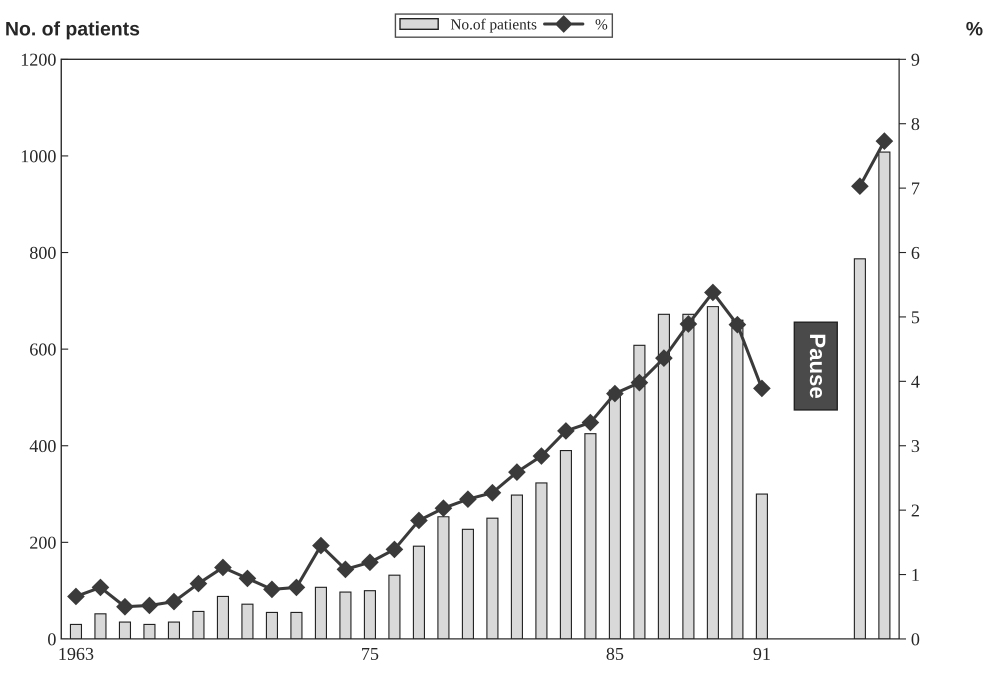 This screenshot has width=988, height=674. What do you see at coordinates (916, 188) in the screenshot?
I see `y2-tick-label: 7` at bounding box center [916, 188].